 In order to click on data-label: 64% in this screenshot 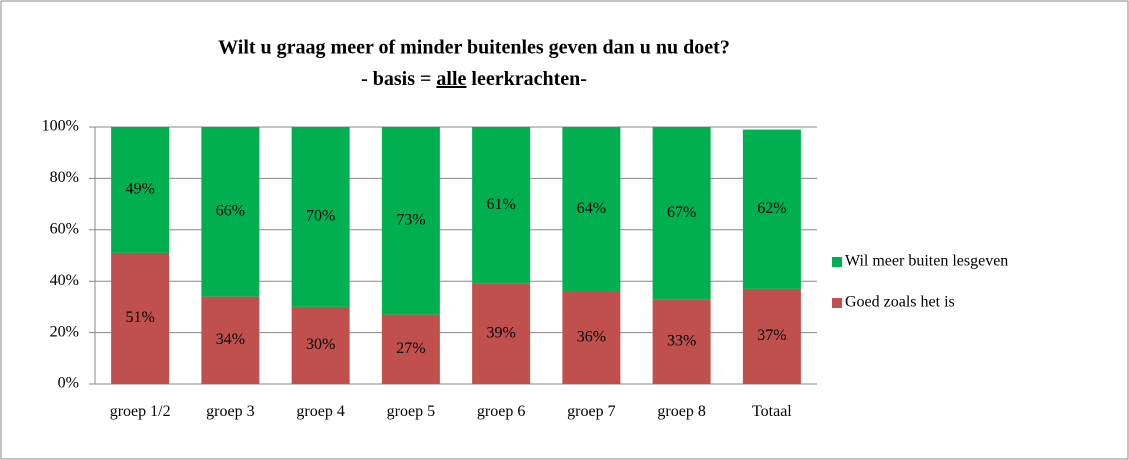, I will do `click(591, 208)`.